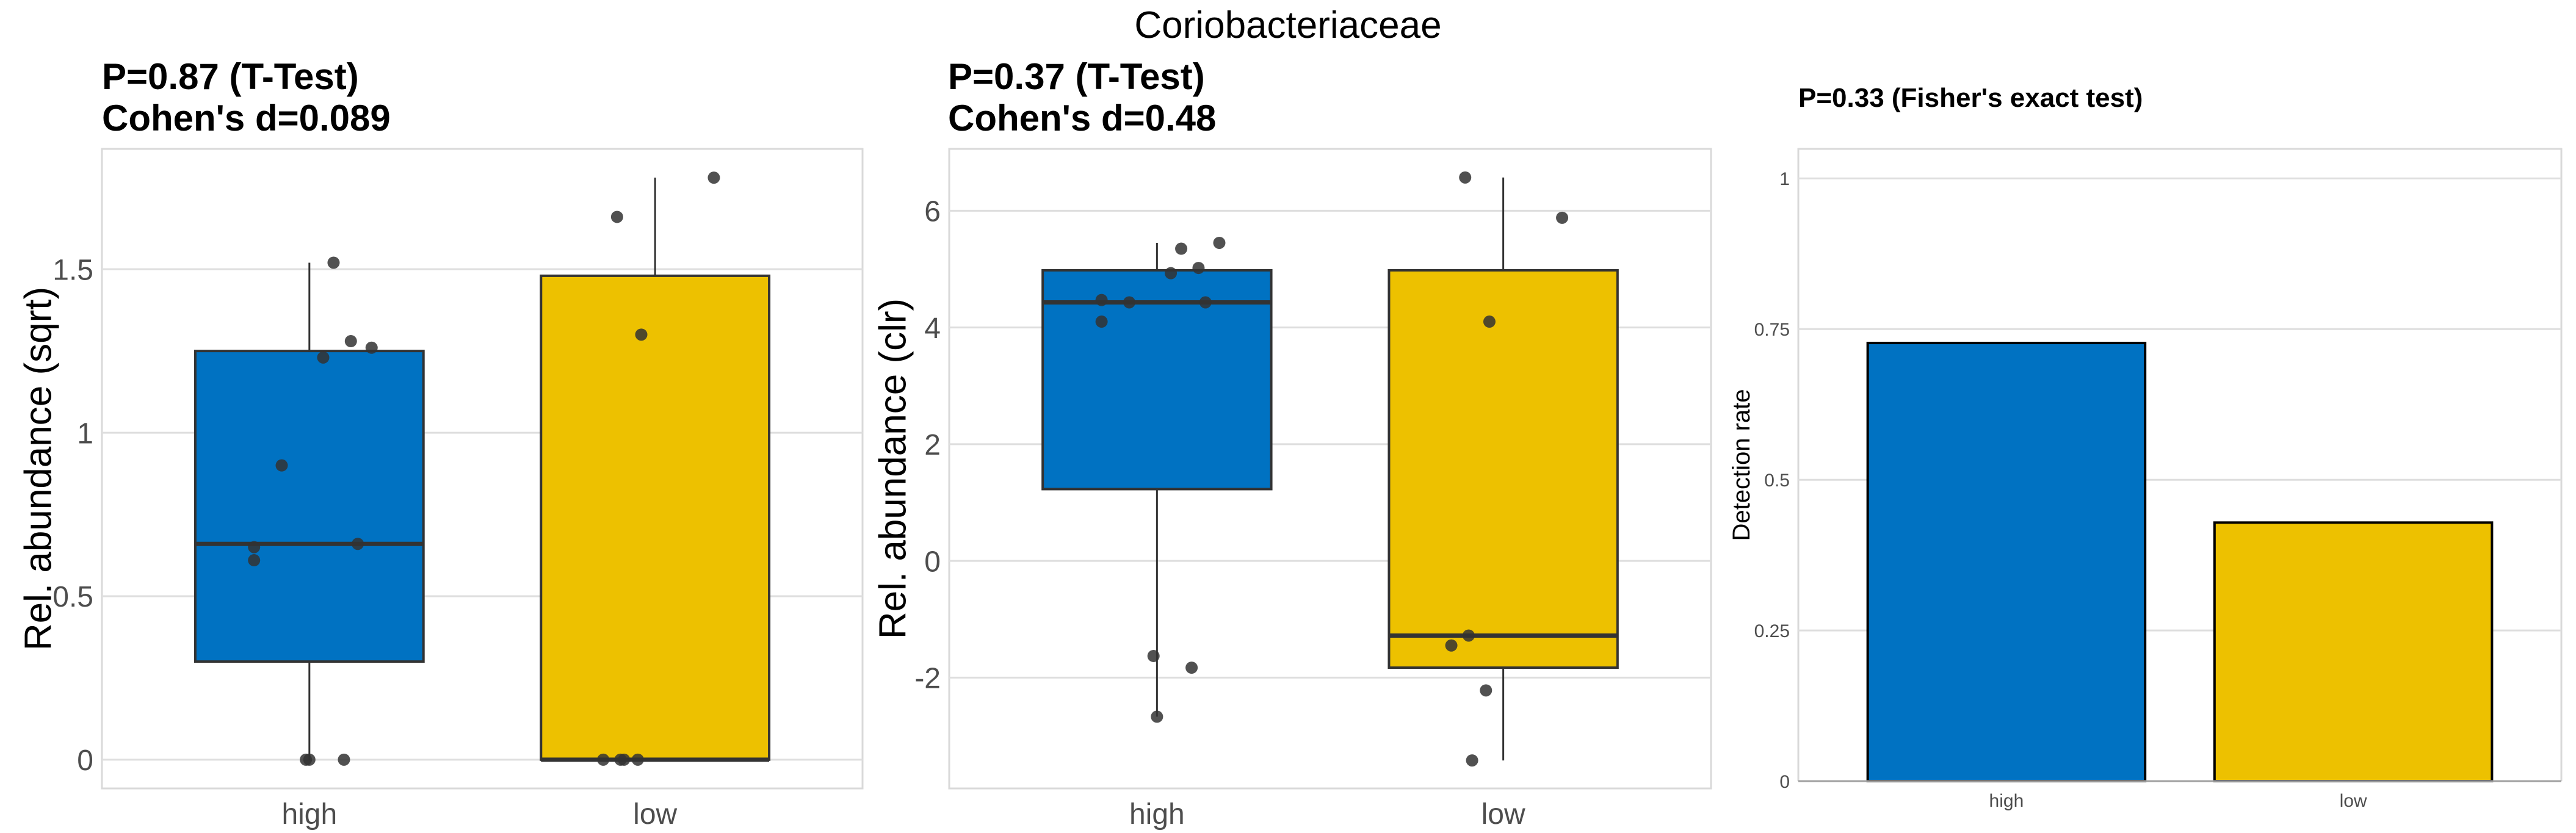 The height and width of the screenshot is (833, 2576). Describe the element at coordinates (927, 679) in the screenshot. I see `y-tick-label: -2` at that location.